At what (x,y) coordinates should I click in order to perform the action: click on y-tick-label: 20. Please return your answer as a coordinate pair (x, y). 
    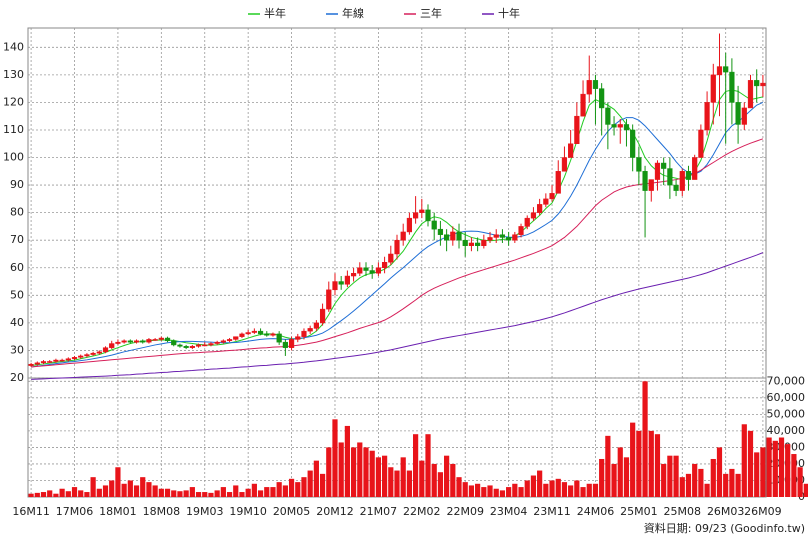
    Looking at the image, I should click on (17, 377).